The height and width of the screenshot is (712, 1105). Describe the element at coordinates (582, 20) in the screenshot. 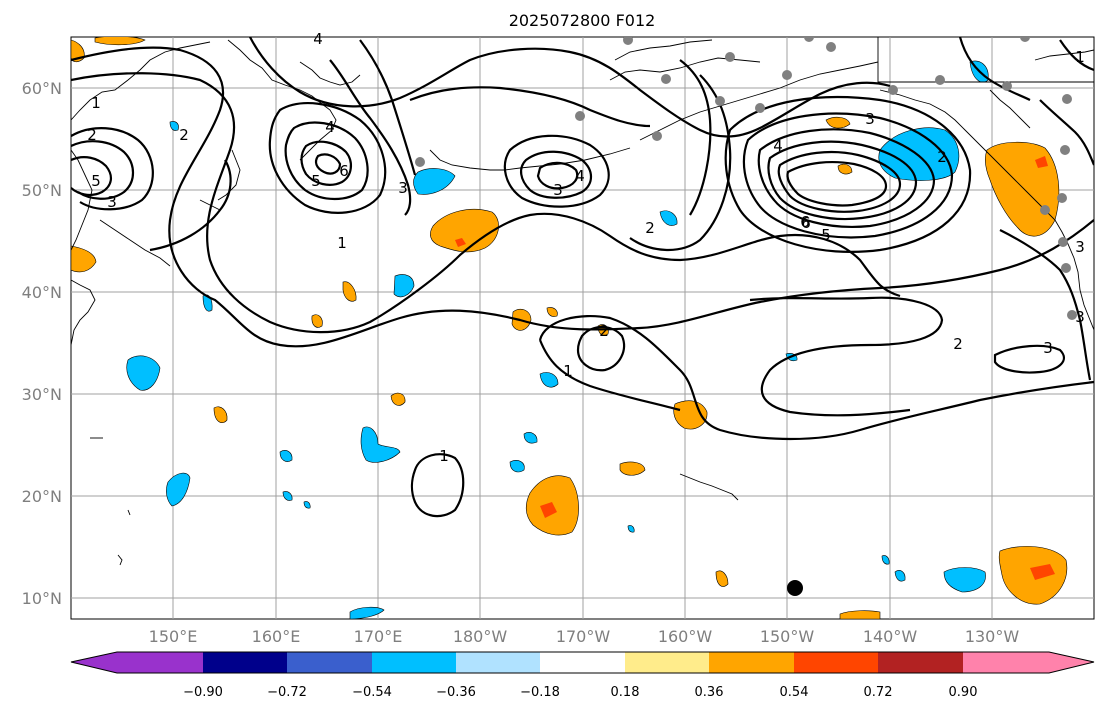

I see `map-title: 2025072800 F012` at that location.